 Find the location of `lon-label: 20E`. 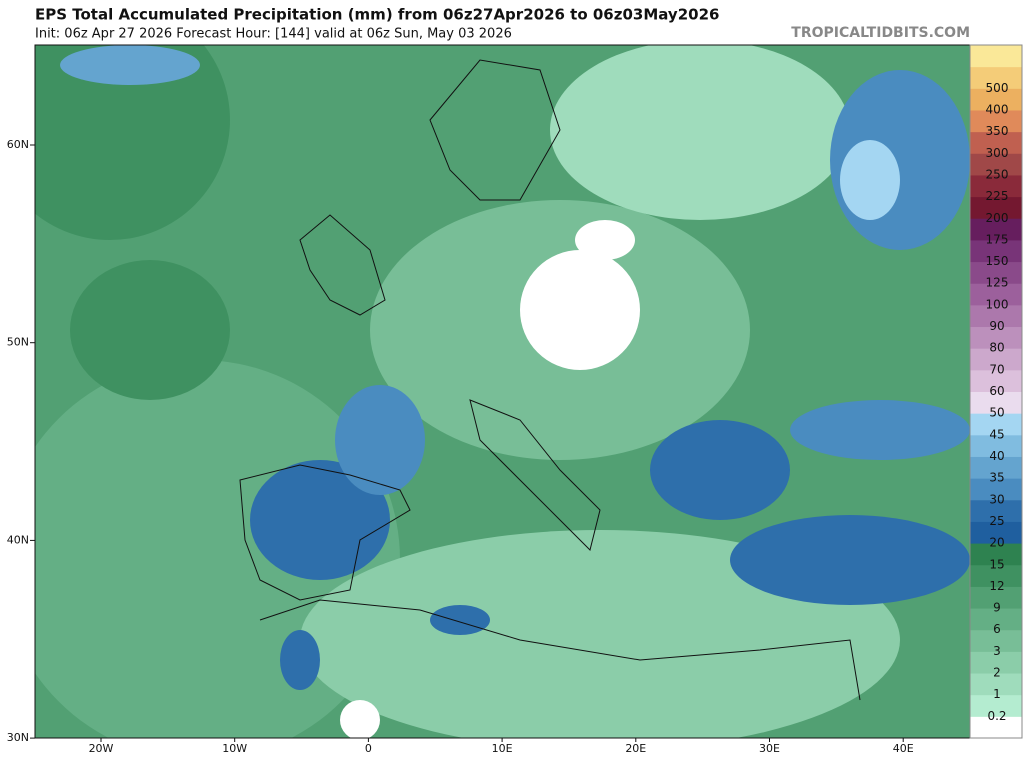

lon-label: 20E is located at coordinates (635, 748).